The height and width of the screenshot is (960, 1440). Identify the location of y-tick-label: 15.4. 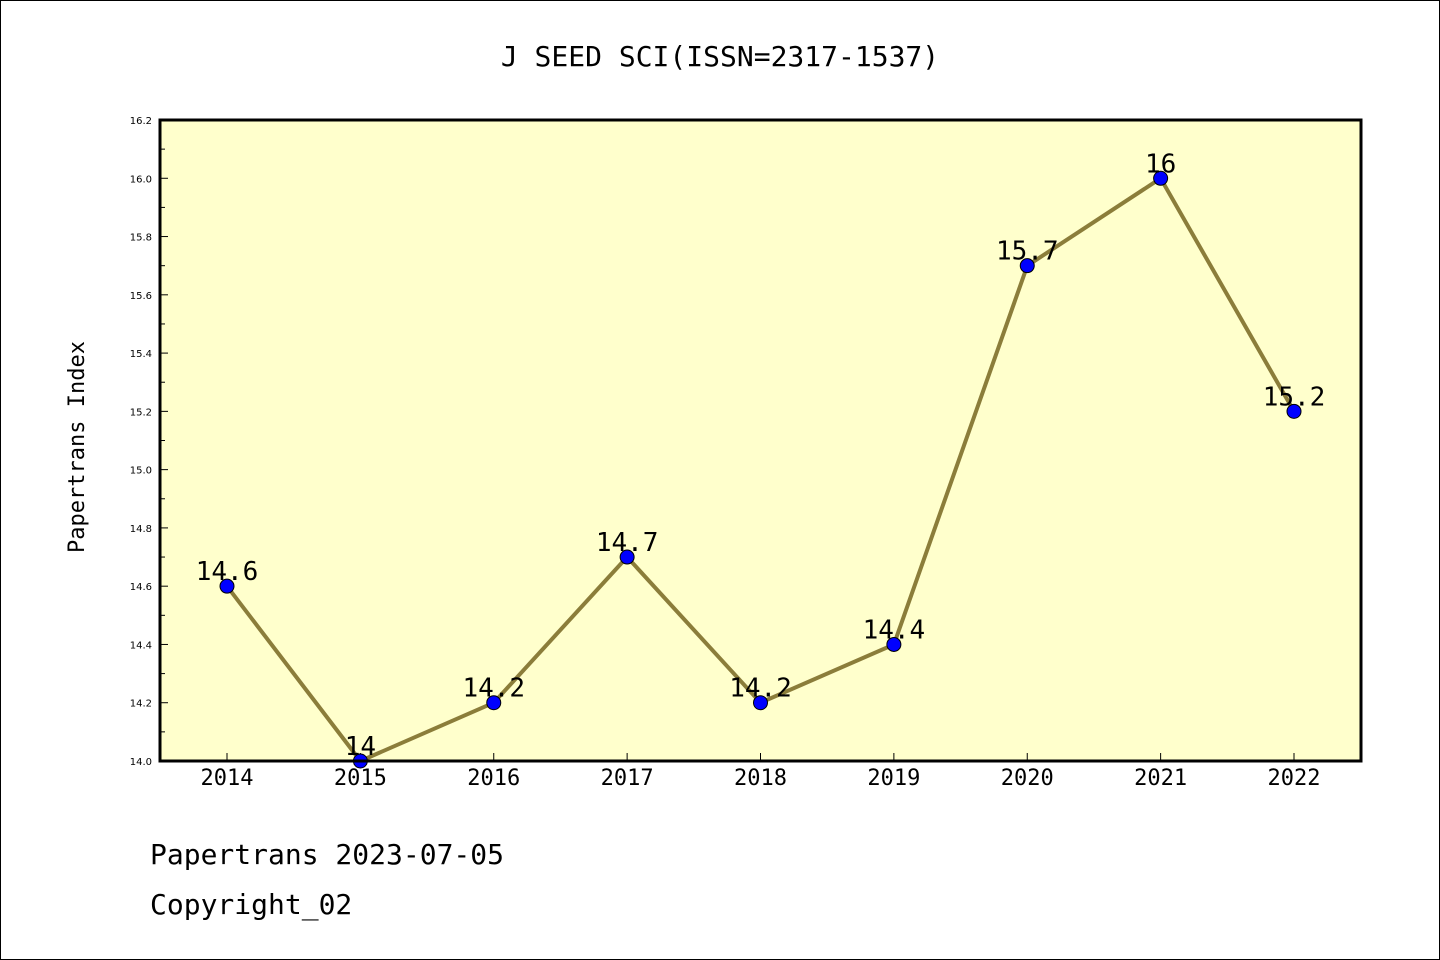
(141, 354).